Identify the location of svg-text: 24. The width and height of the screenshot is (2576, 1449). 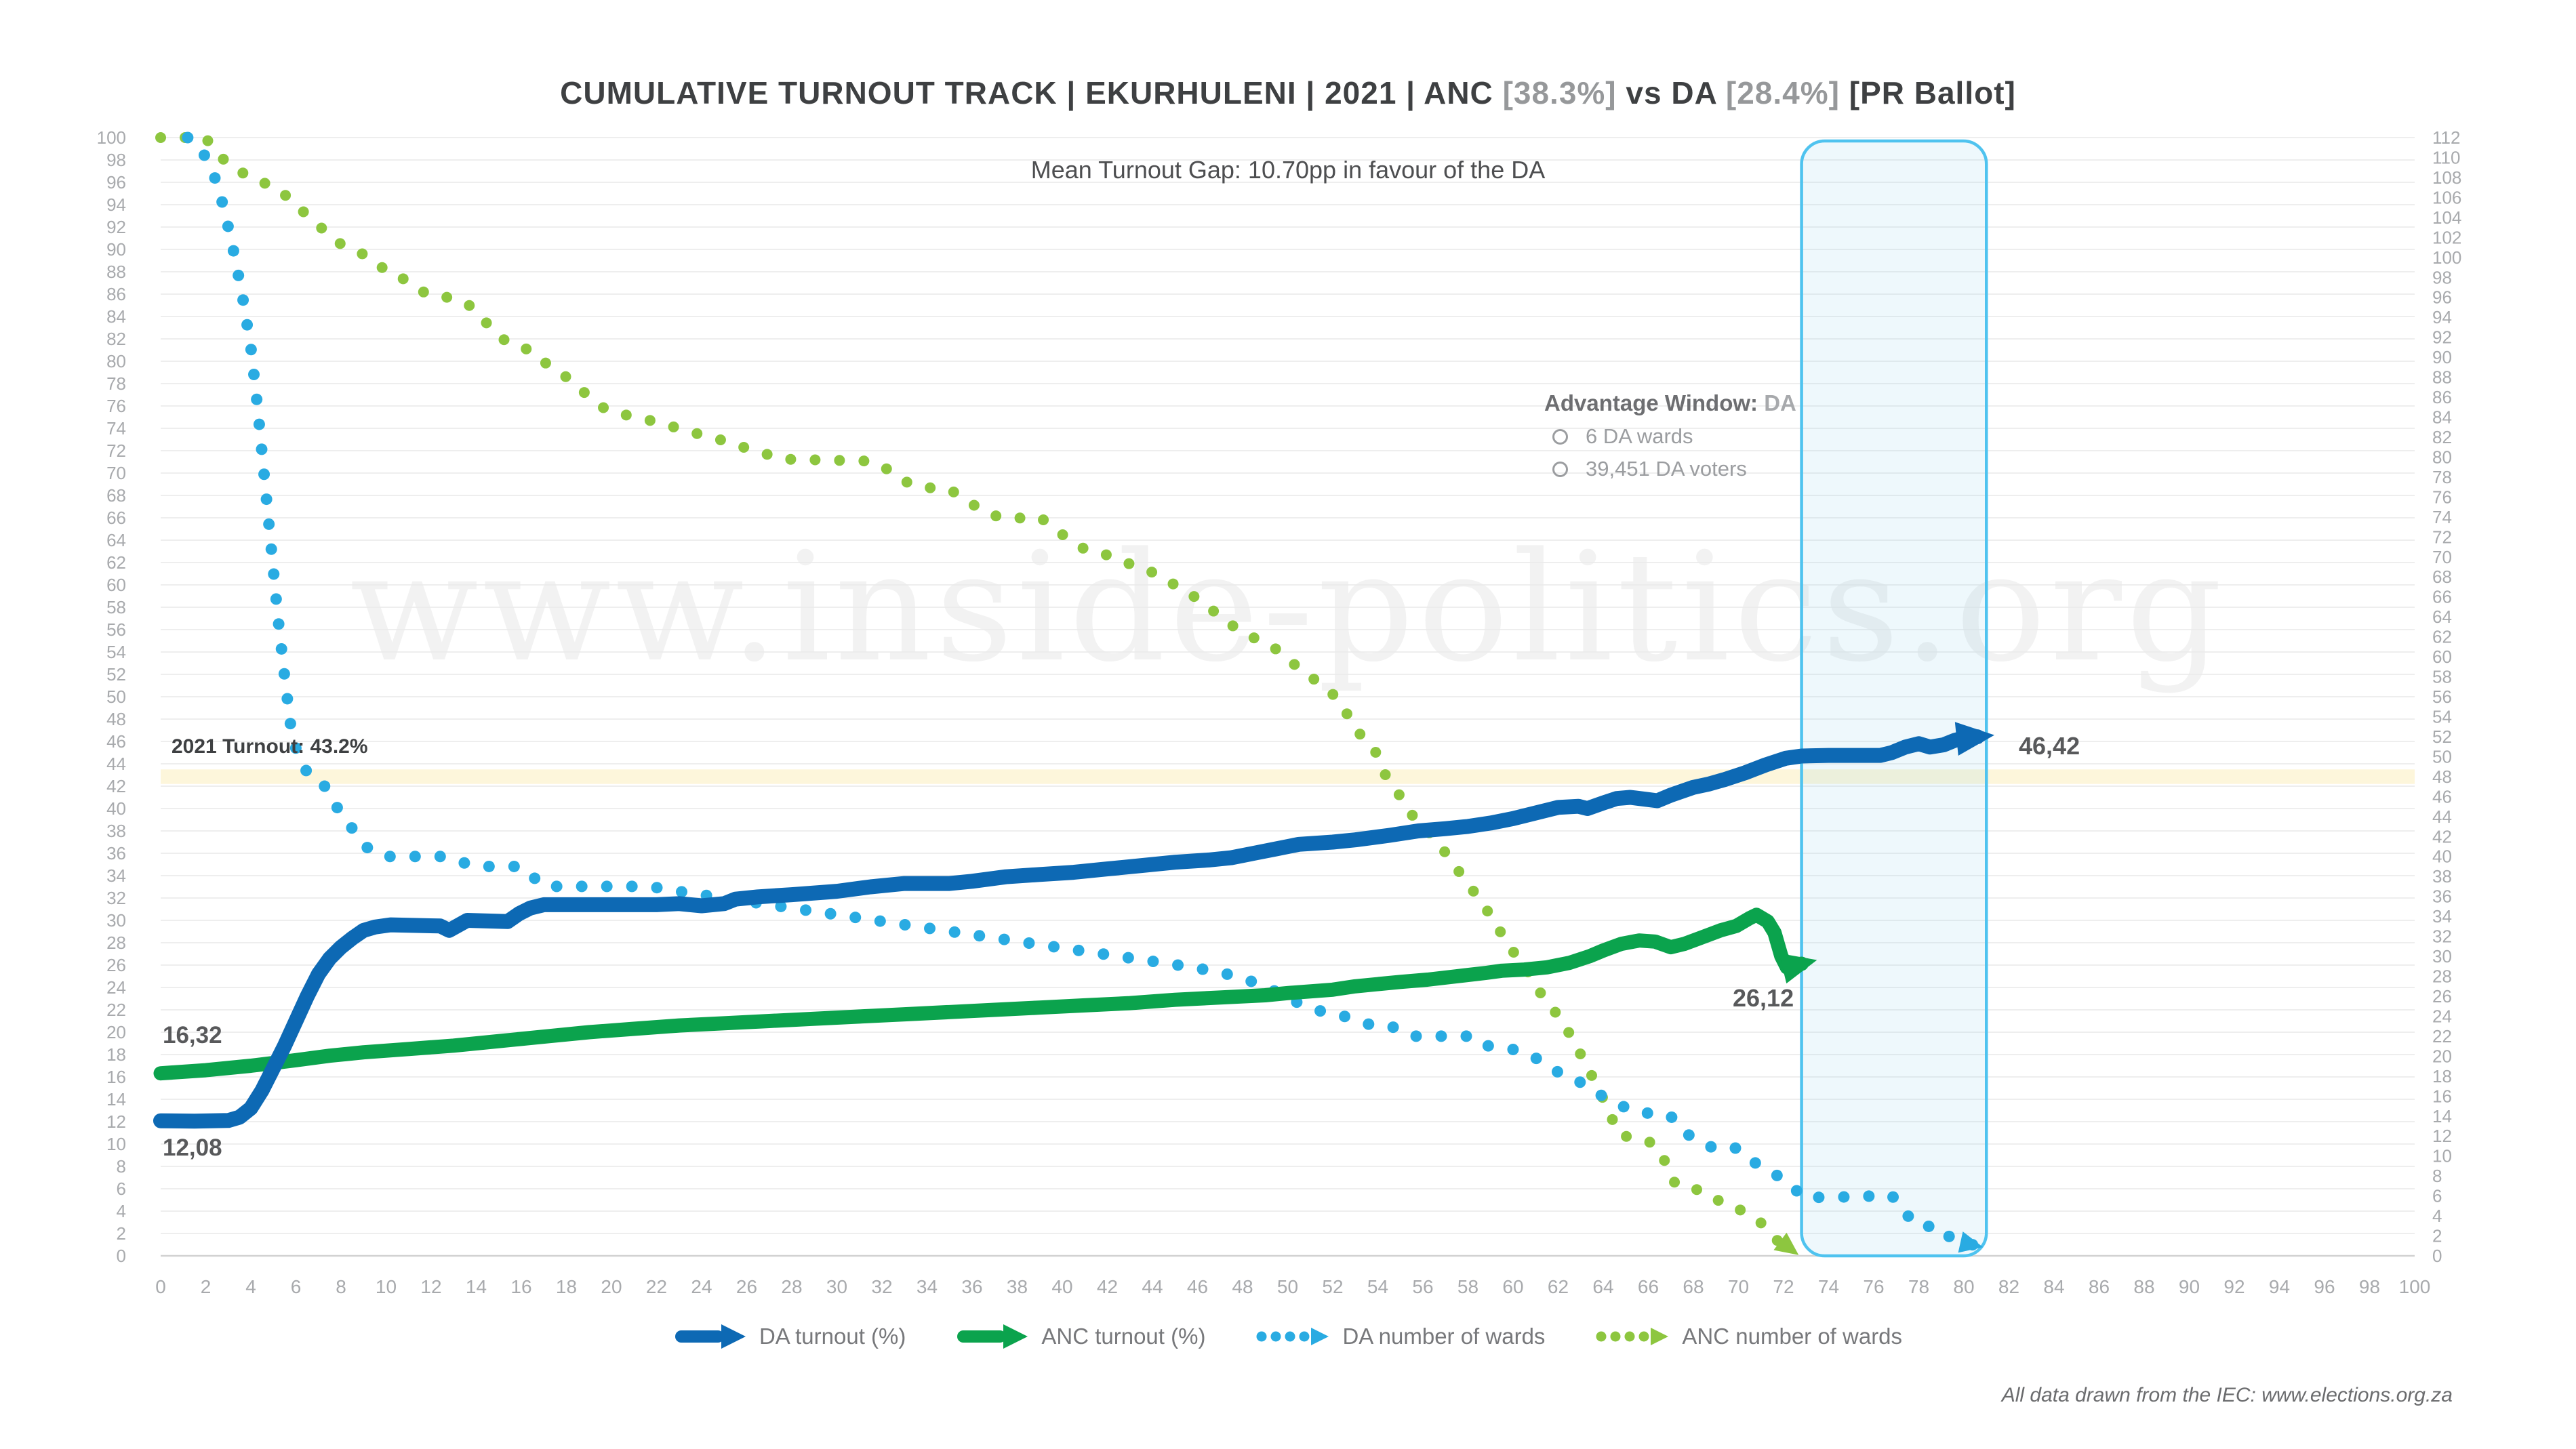
(701, 1286).